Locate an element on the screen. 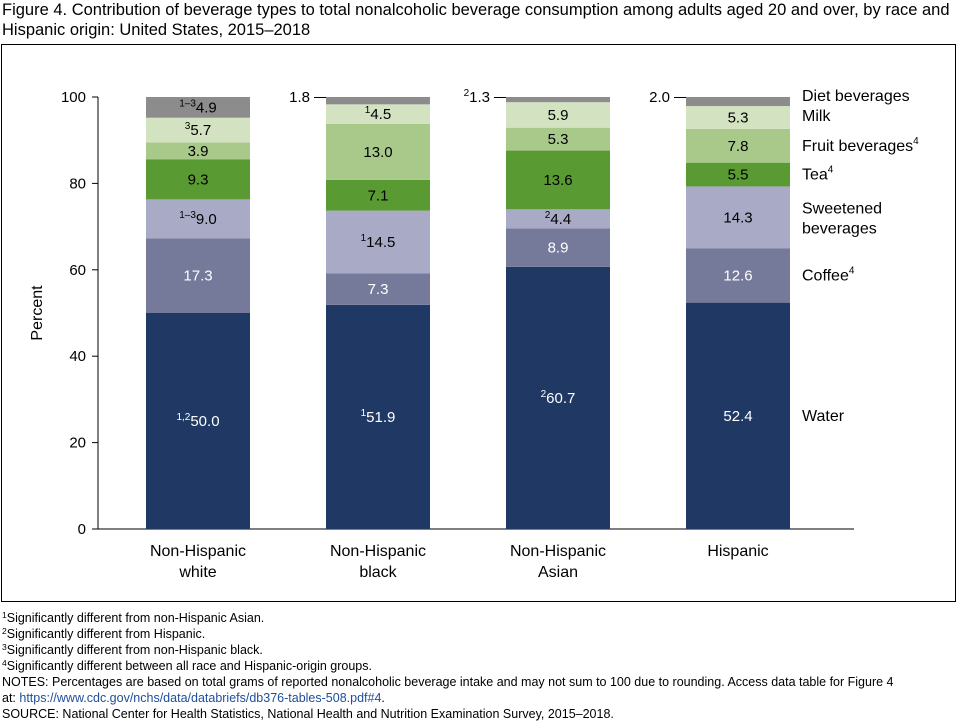  data-label: 8.9 is located at coordinates (558, 248).